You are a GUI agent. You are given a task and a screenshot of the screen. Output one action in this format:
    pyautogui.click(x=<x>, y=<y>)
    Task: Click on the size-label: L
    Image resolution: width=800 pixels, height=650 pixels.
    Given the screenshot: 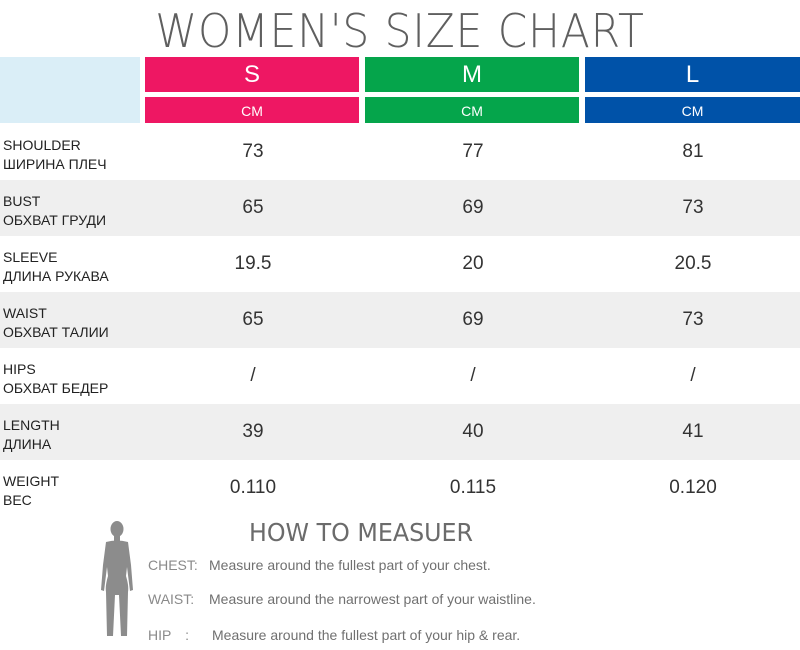 What is the action you would take?
    pyautogui.click(x=692, y=74)
    